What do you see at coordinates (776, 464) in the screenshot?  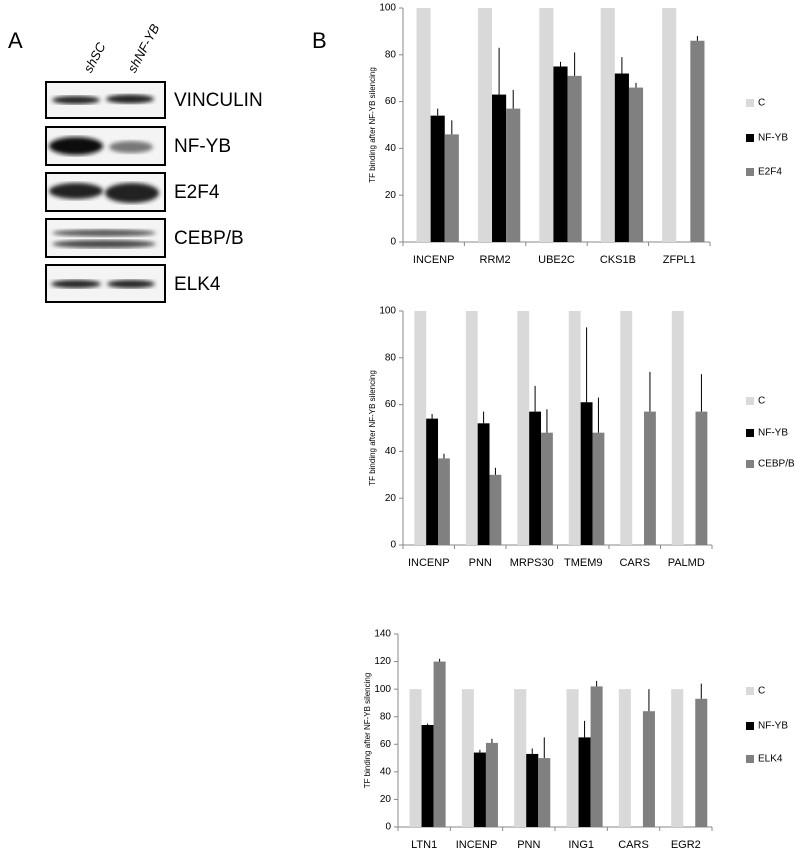 I see `legend-label: CEBP/B` at bounding box center [776, 464].